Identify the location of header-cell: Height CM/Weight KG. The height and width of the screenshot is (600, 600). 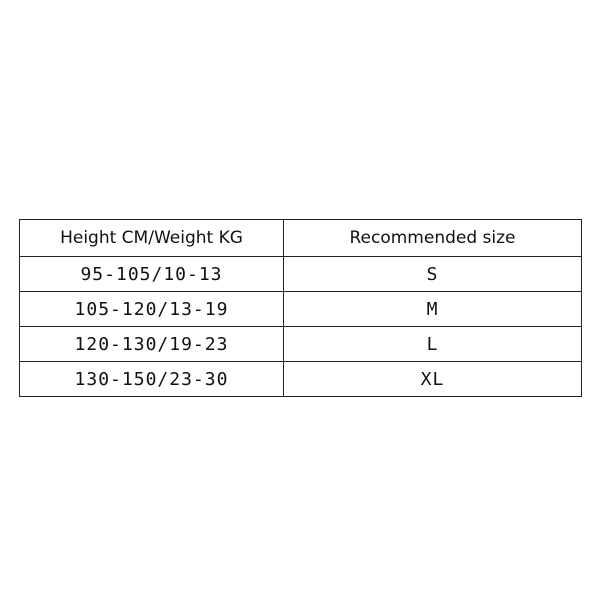
(151, 238).